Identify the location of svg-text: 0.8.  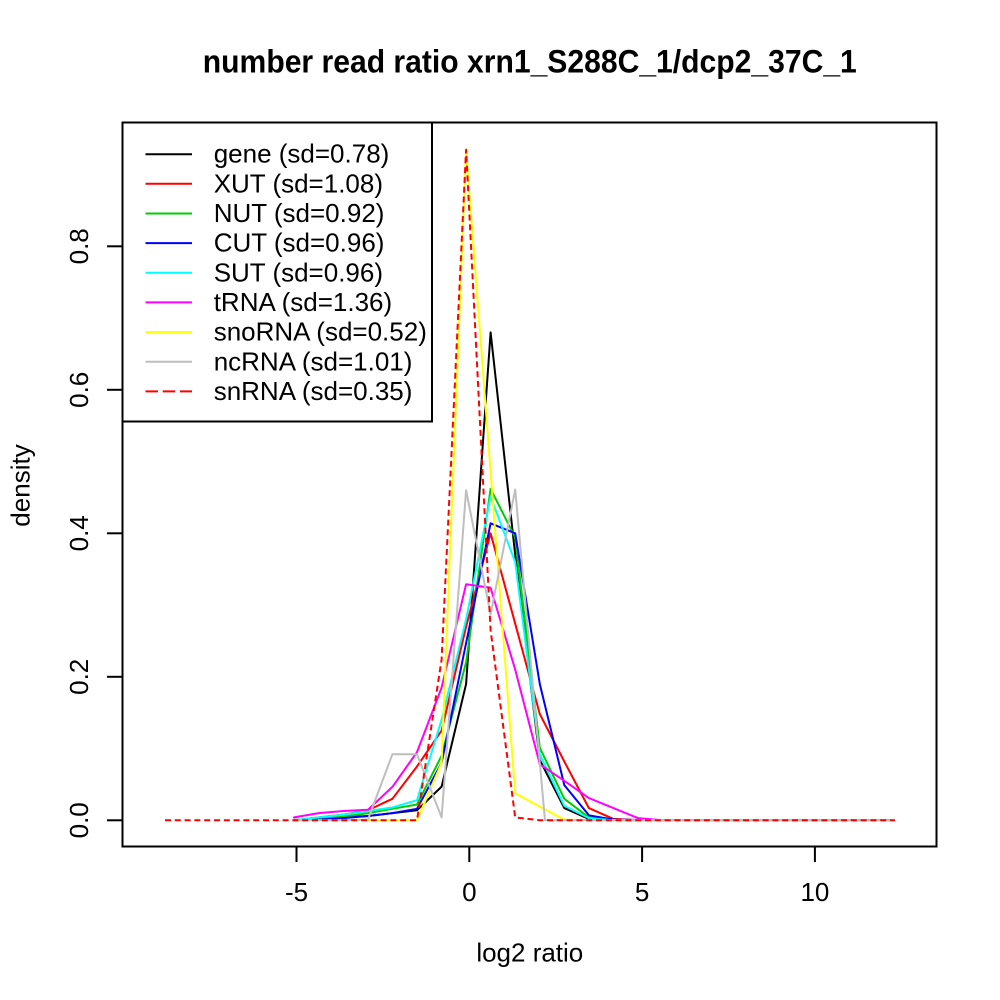
(79, 246).